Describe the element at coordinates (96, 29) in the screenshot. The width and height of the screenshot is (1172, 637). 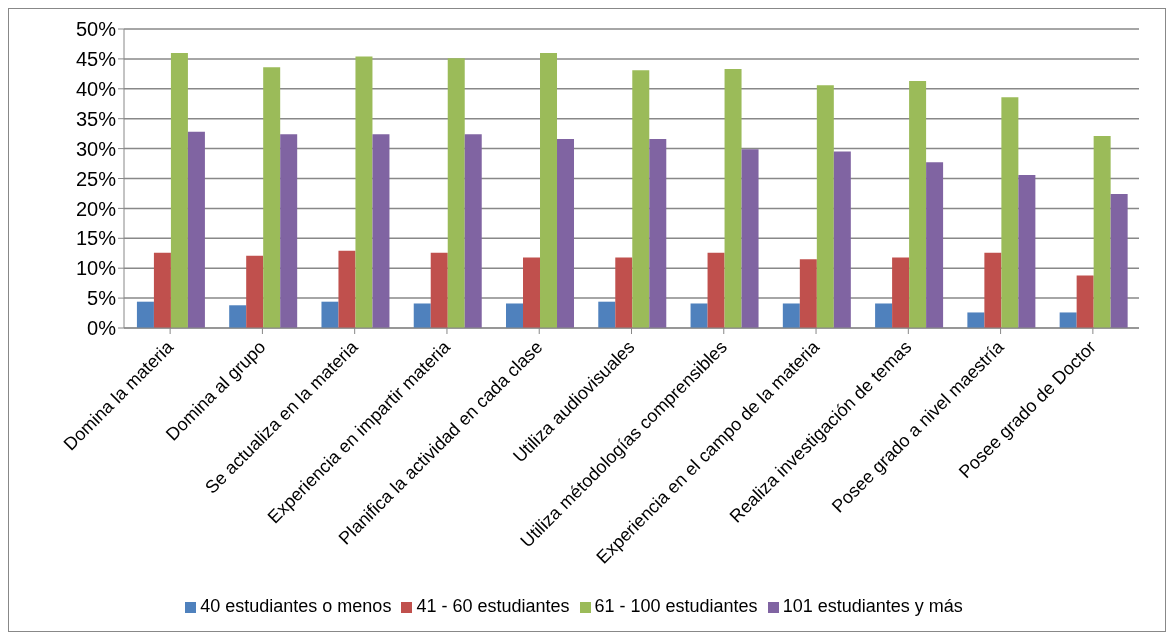
I see `y-tick-label: 50%` at that location.